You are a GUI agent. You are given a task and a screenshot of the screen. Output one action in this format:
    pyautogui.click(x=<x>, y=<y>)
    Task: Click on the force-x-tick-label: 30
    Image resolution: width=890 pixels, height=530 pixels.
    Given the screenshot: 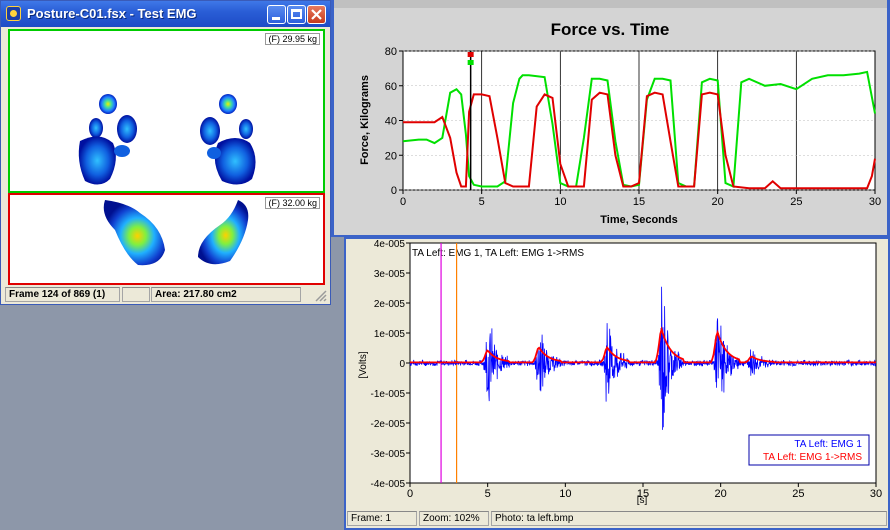 What is the action you would take?
    pyautogui.click(x=875, y=202)
    